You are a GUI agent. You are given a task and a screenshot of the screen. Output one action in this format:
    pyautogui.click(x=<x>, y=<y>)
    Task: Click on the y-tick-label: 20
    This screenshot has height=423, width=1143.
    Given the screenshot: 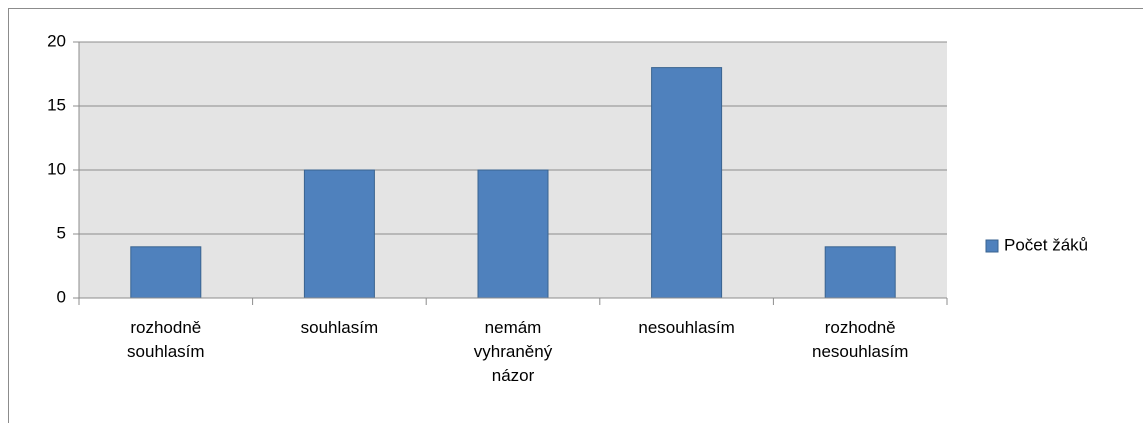 What is the action you would take?
    pyautogui.click(x=56, y=40)
    